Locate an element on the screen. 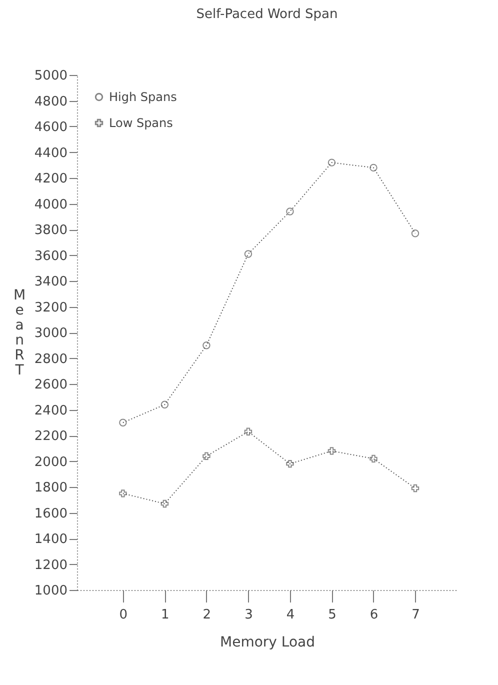 The width and height of the screenshot is (498, 685). y-tick-label: 2800 is located at coordinates (51, 359).